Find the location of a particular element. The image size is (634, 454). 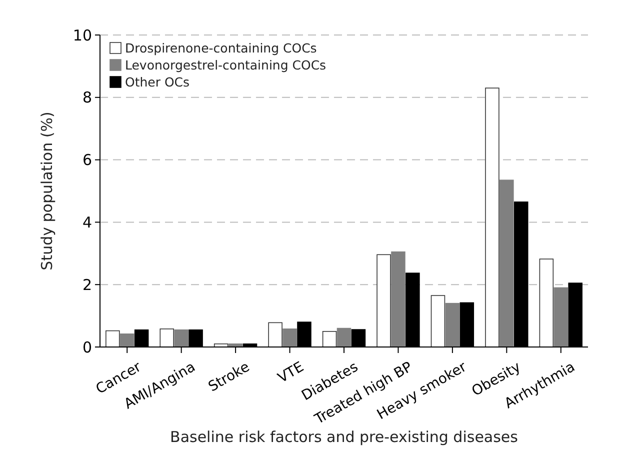

y-tick-label: 8 is located at coordinates (87, 97).